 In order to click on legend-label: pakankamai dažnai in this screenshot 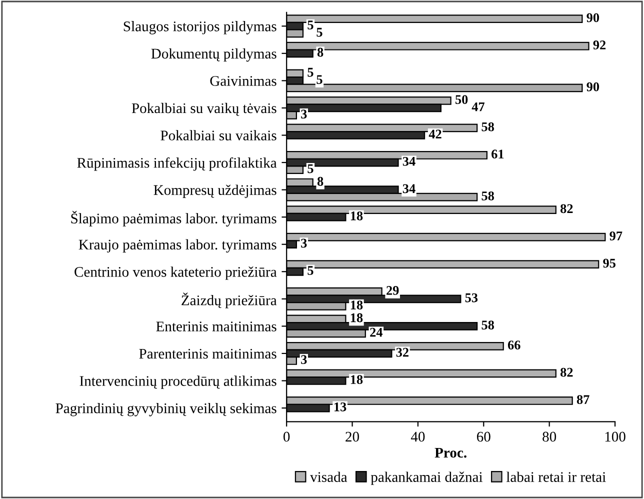, I will do `click(426, 478)`.